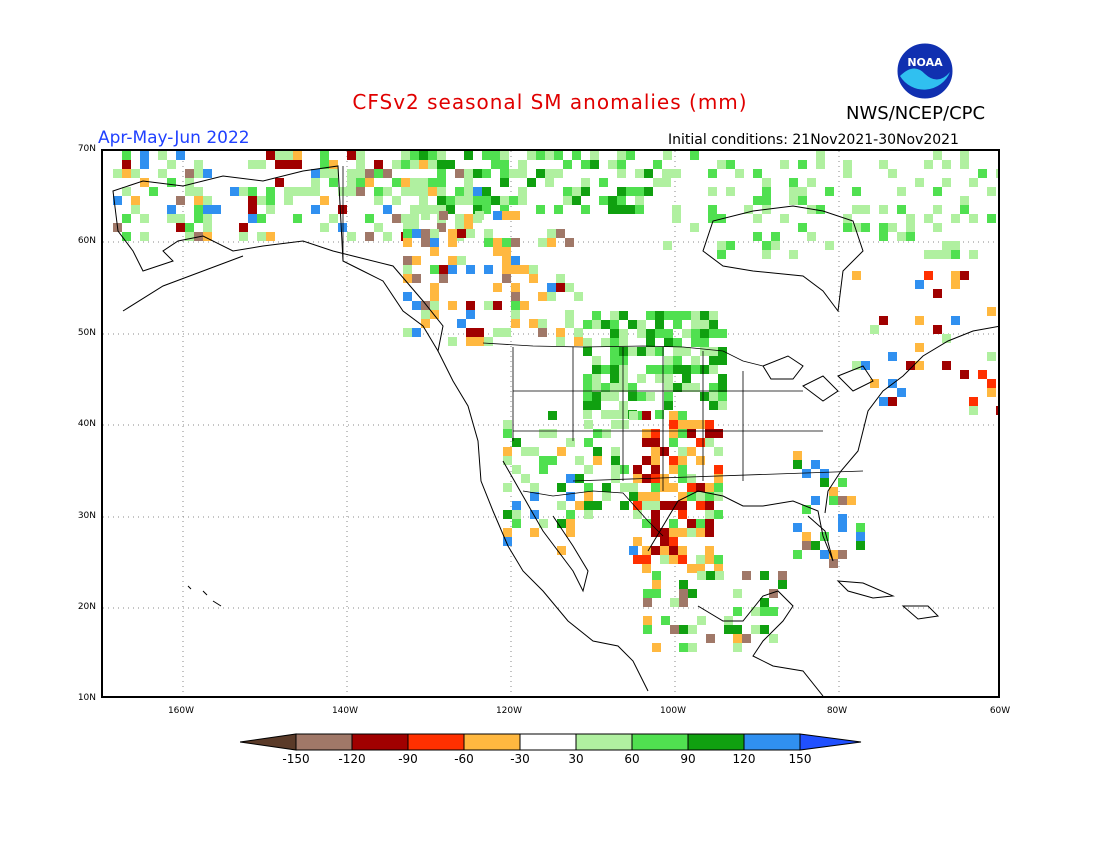 The width and height of the screenshot is (1100, 850). What do you see at coordinates (813, 140) in the screenshot?
I see `initial-conditions-label: Initial conditions: 21Nov2021-30Nov2021` at bounding box center [813, 140].